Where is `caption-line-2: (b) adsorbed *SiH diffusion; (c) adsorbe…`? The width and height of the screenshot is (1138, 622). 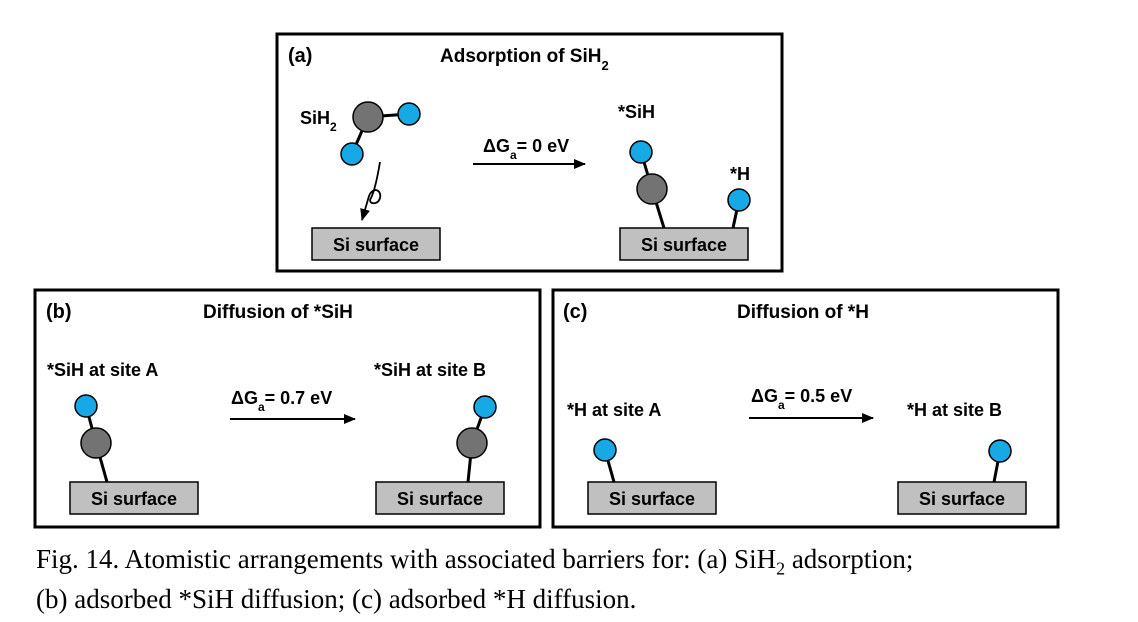
caption-line-2: (b) adsorbed *SiH diffusion; (c) adsorbe… is located at coordinates (336, 599).